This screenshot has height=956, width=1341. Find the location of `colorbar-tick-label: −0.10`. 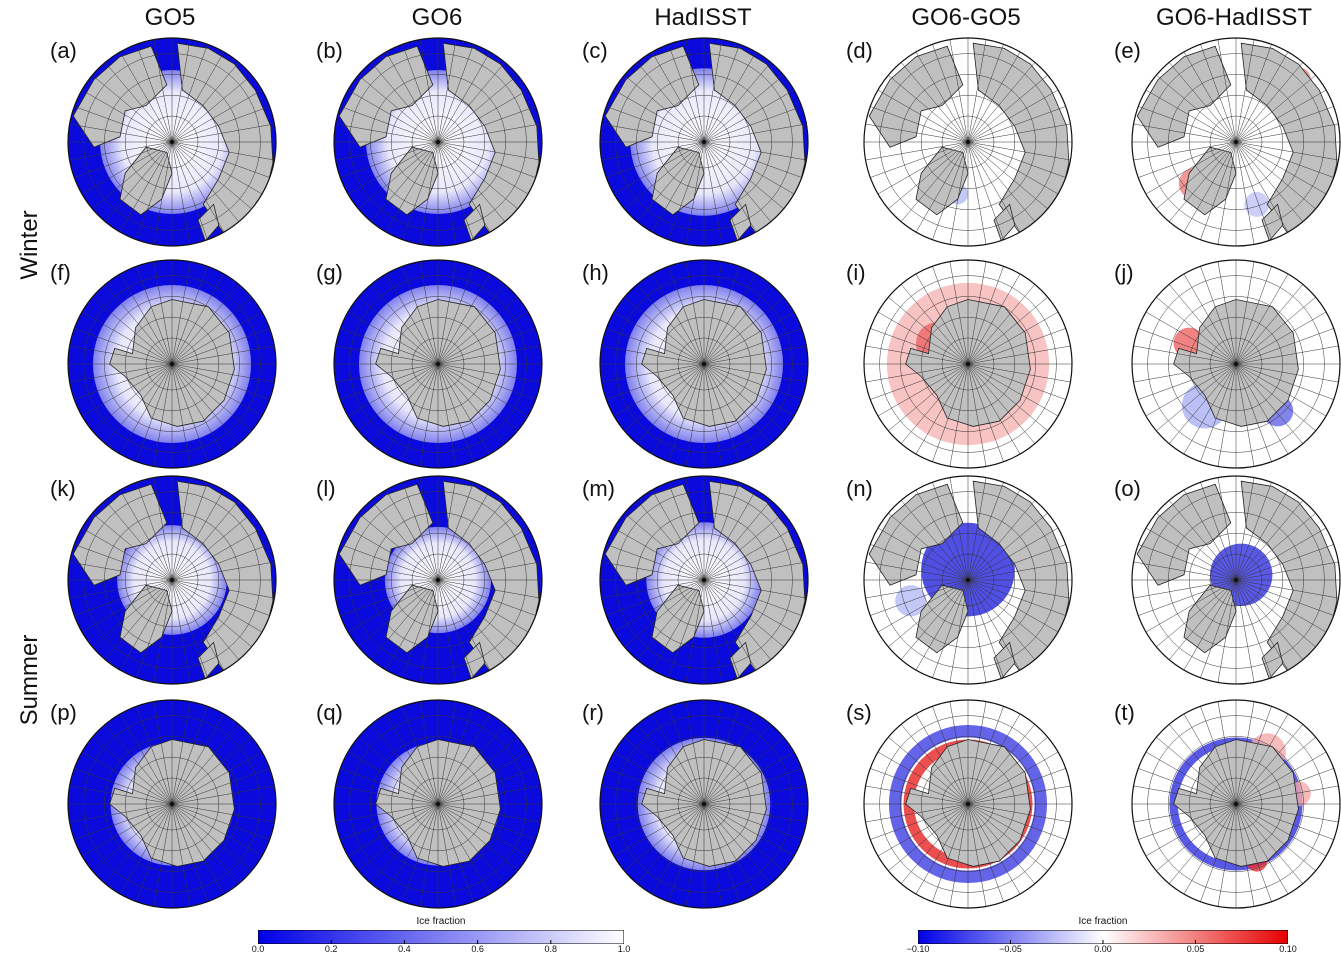

colorbar-tick-label: −0.10 is located at coordinates (918, 949).